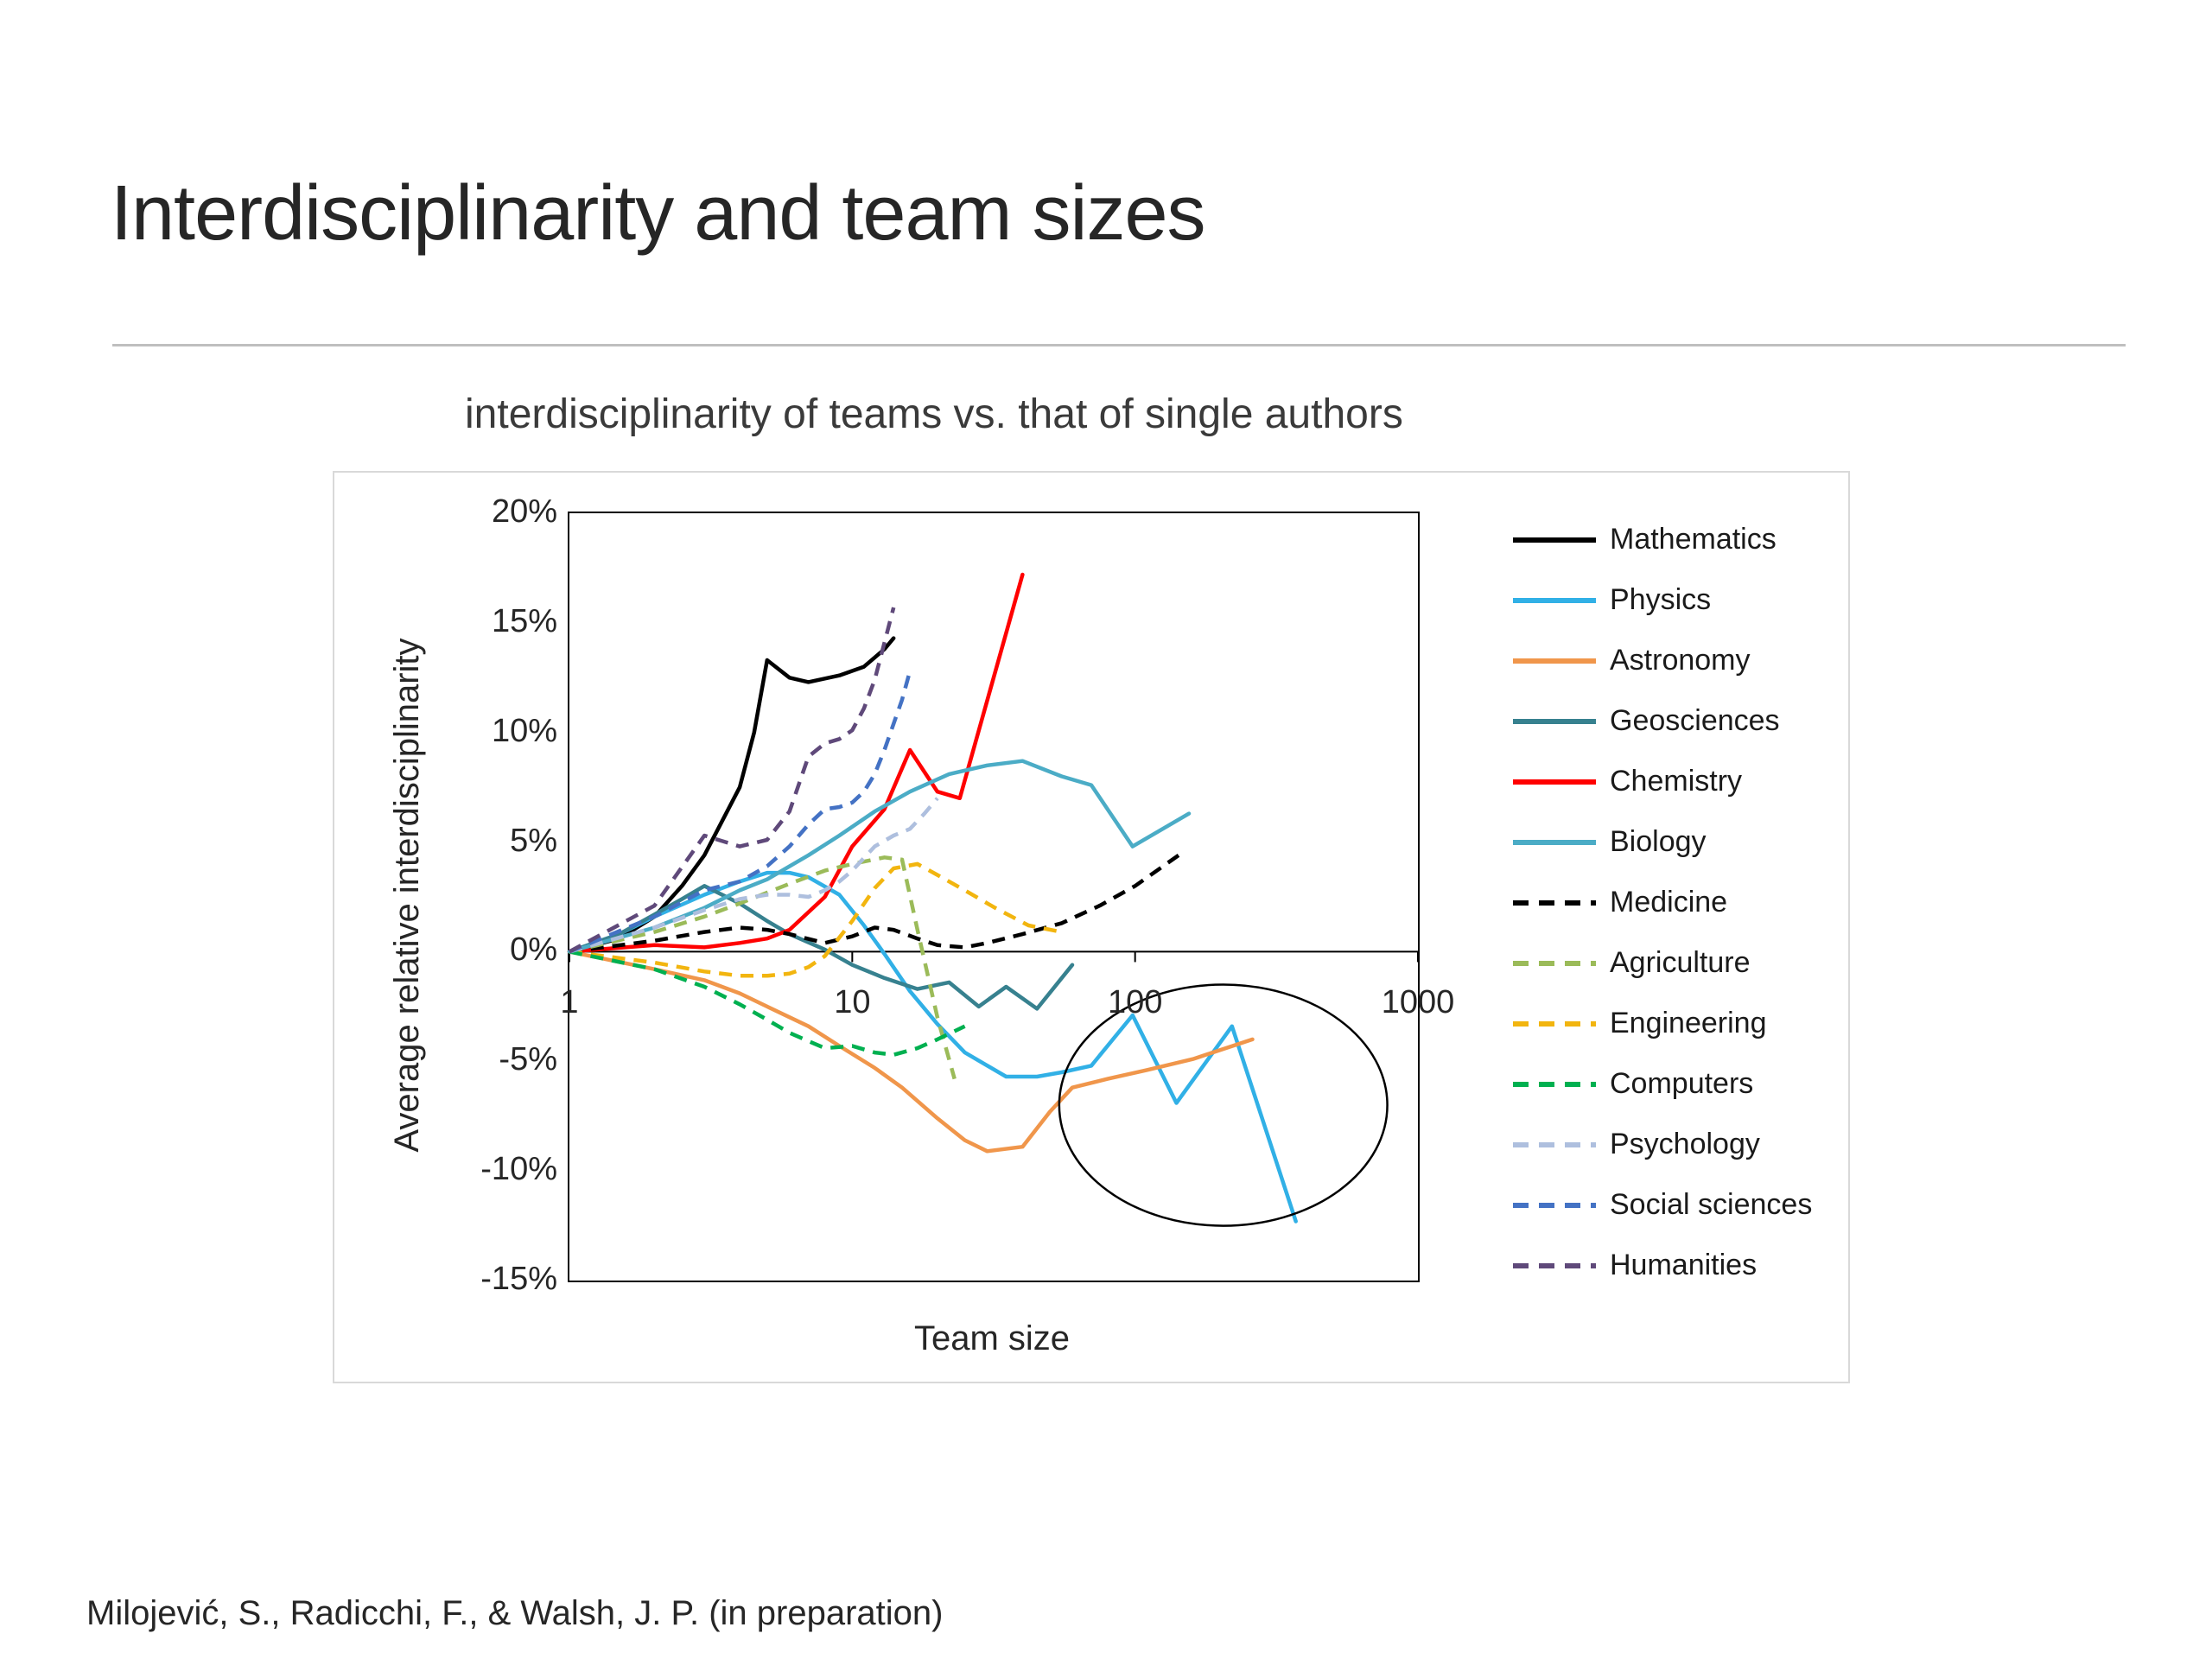 The height and width of the screenshot is (1659, 2212). Describe the element at coordinates (569, 1002) in the screenshot. I see `x-tick-label: 1` at that location.